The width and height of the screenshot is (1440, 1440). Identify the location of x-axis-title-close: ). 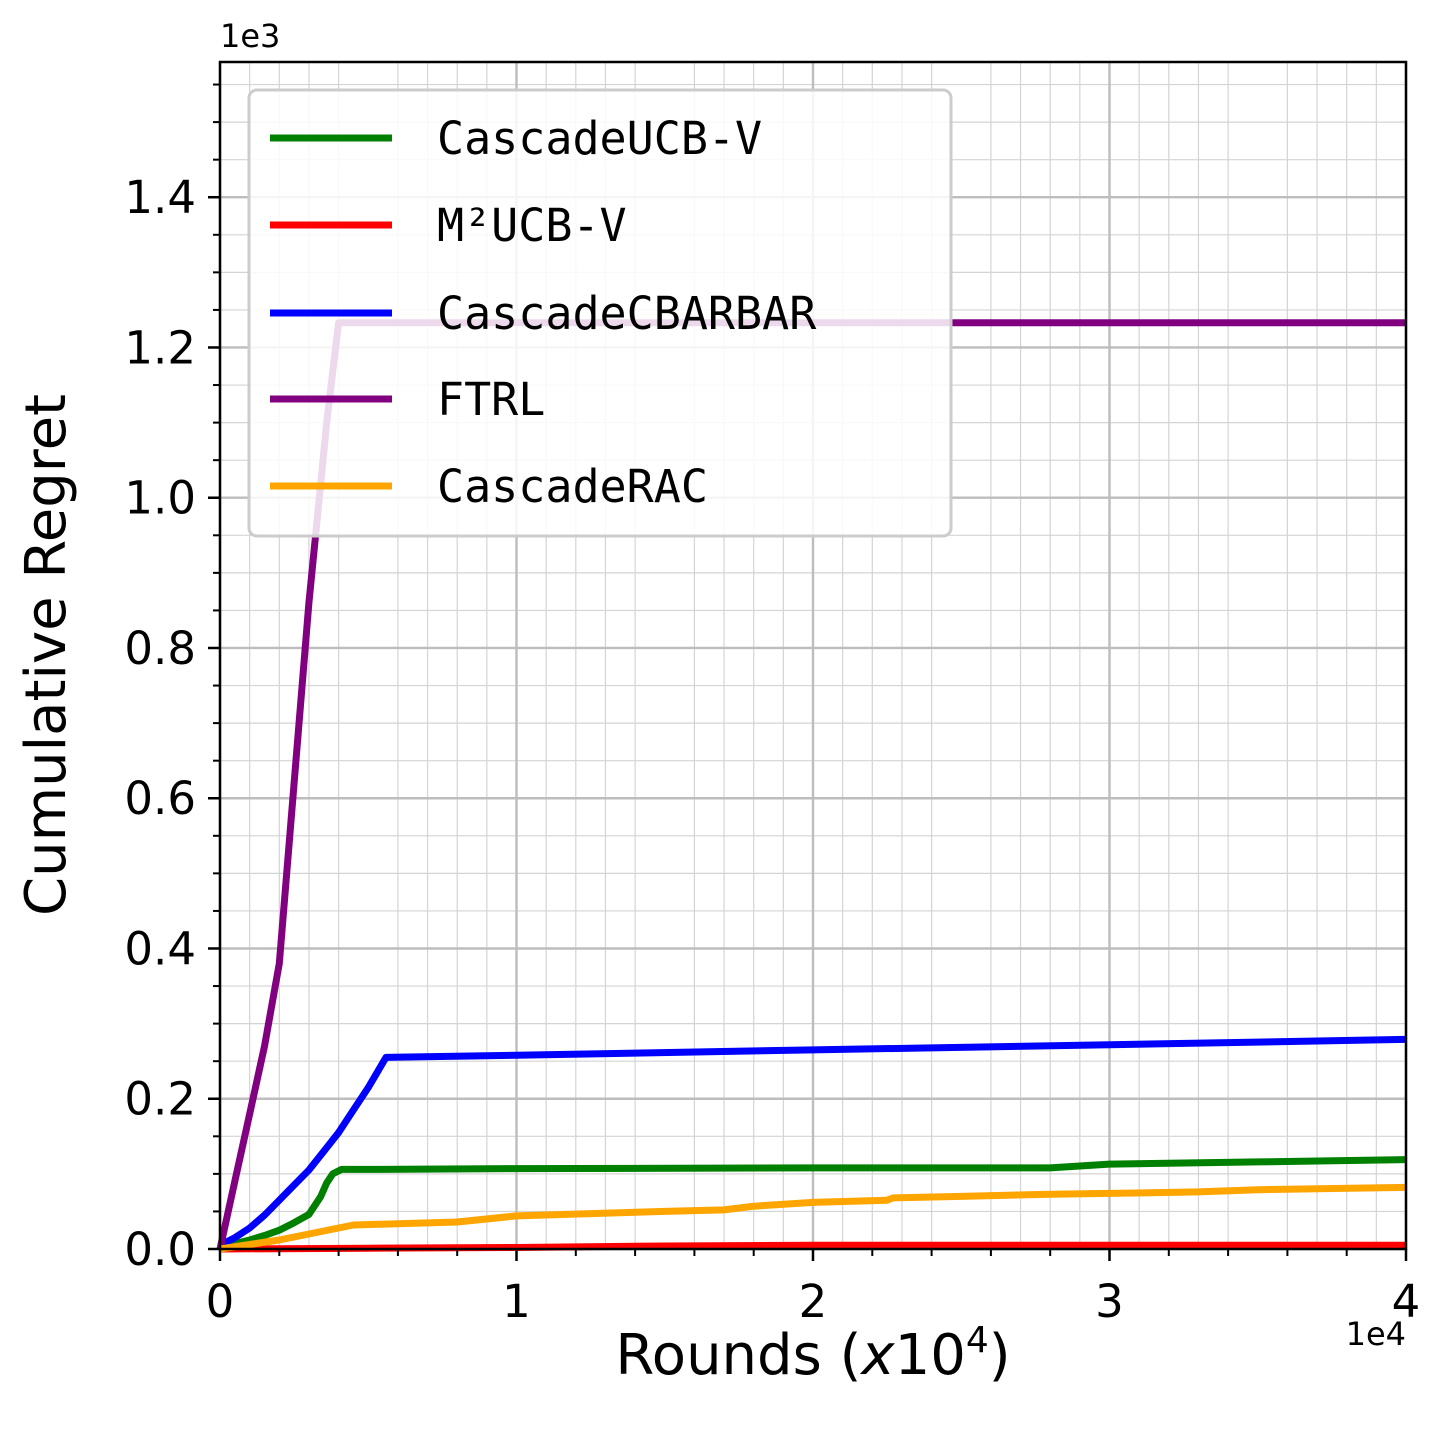
(1000, 1355).